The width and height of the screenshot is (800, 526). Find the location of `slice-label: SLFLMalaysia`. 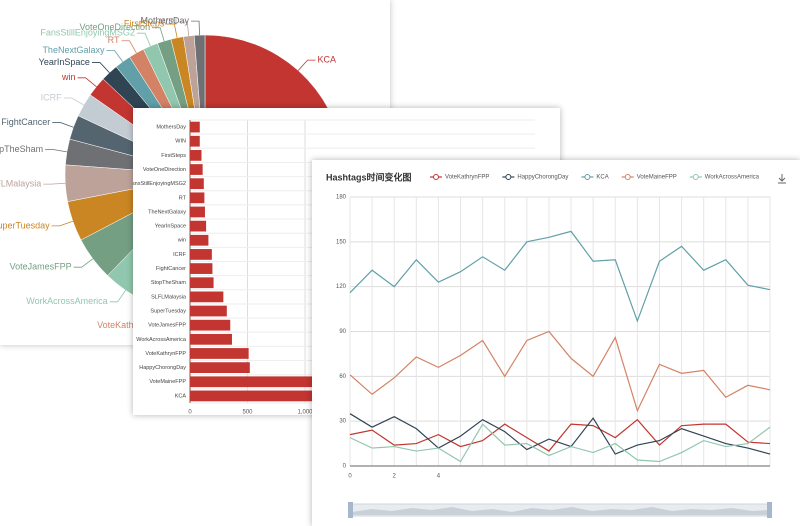

slice-label: SLFLMalaysia is located at coordinates (20, 183).